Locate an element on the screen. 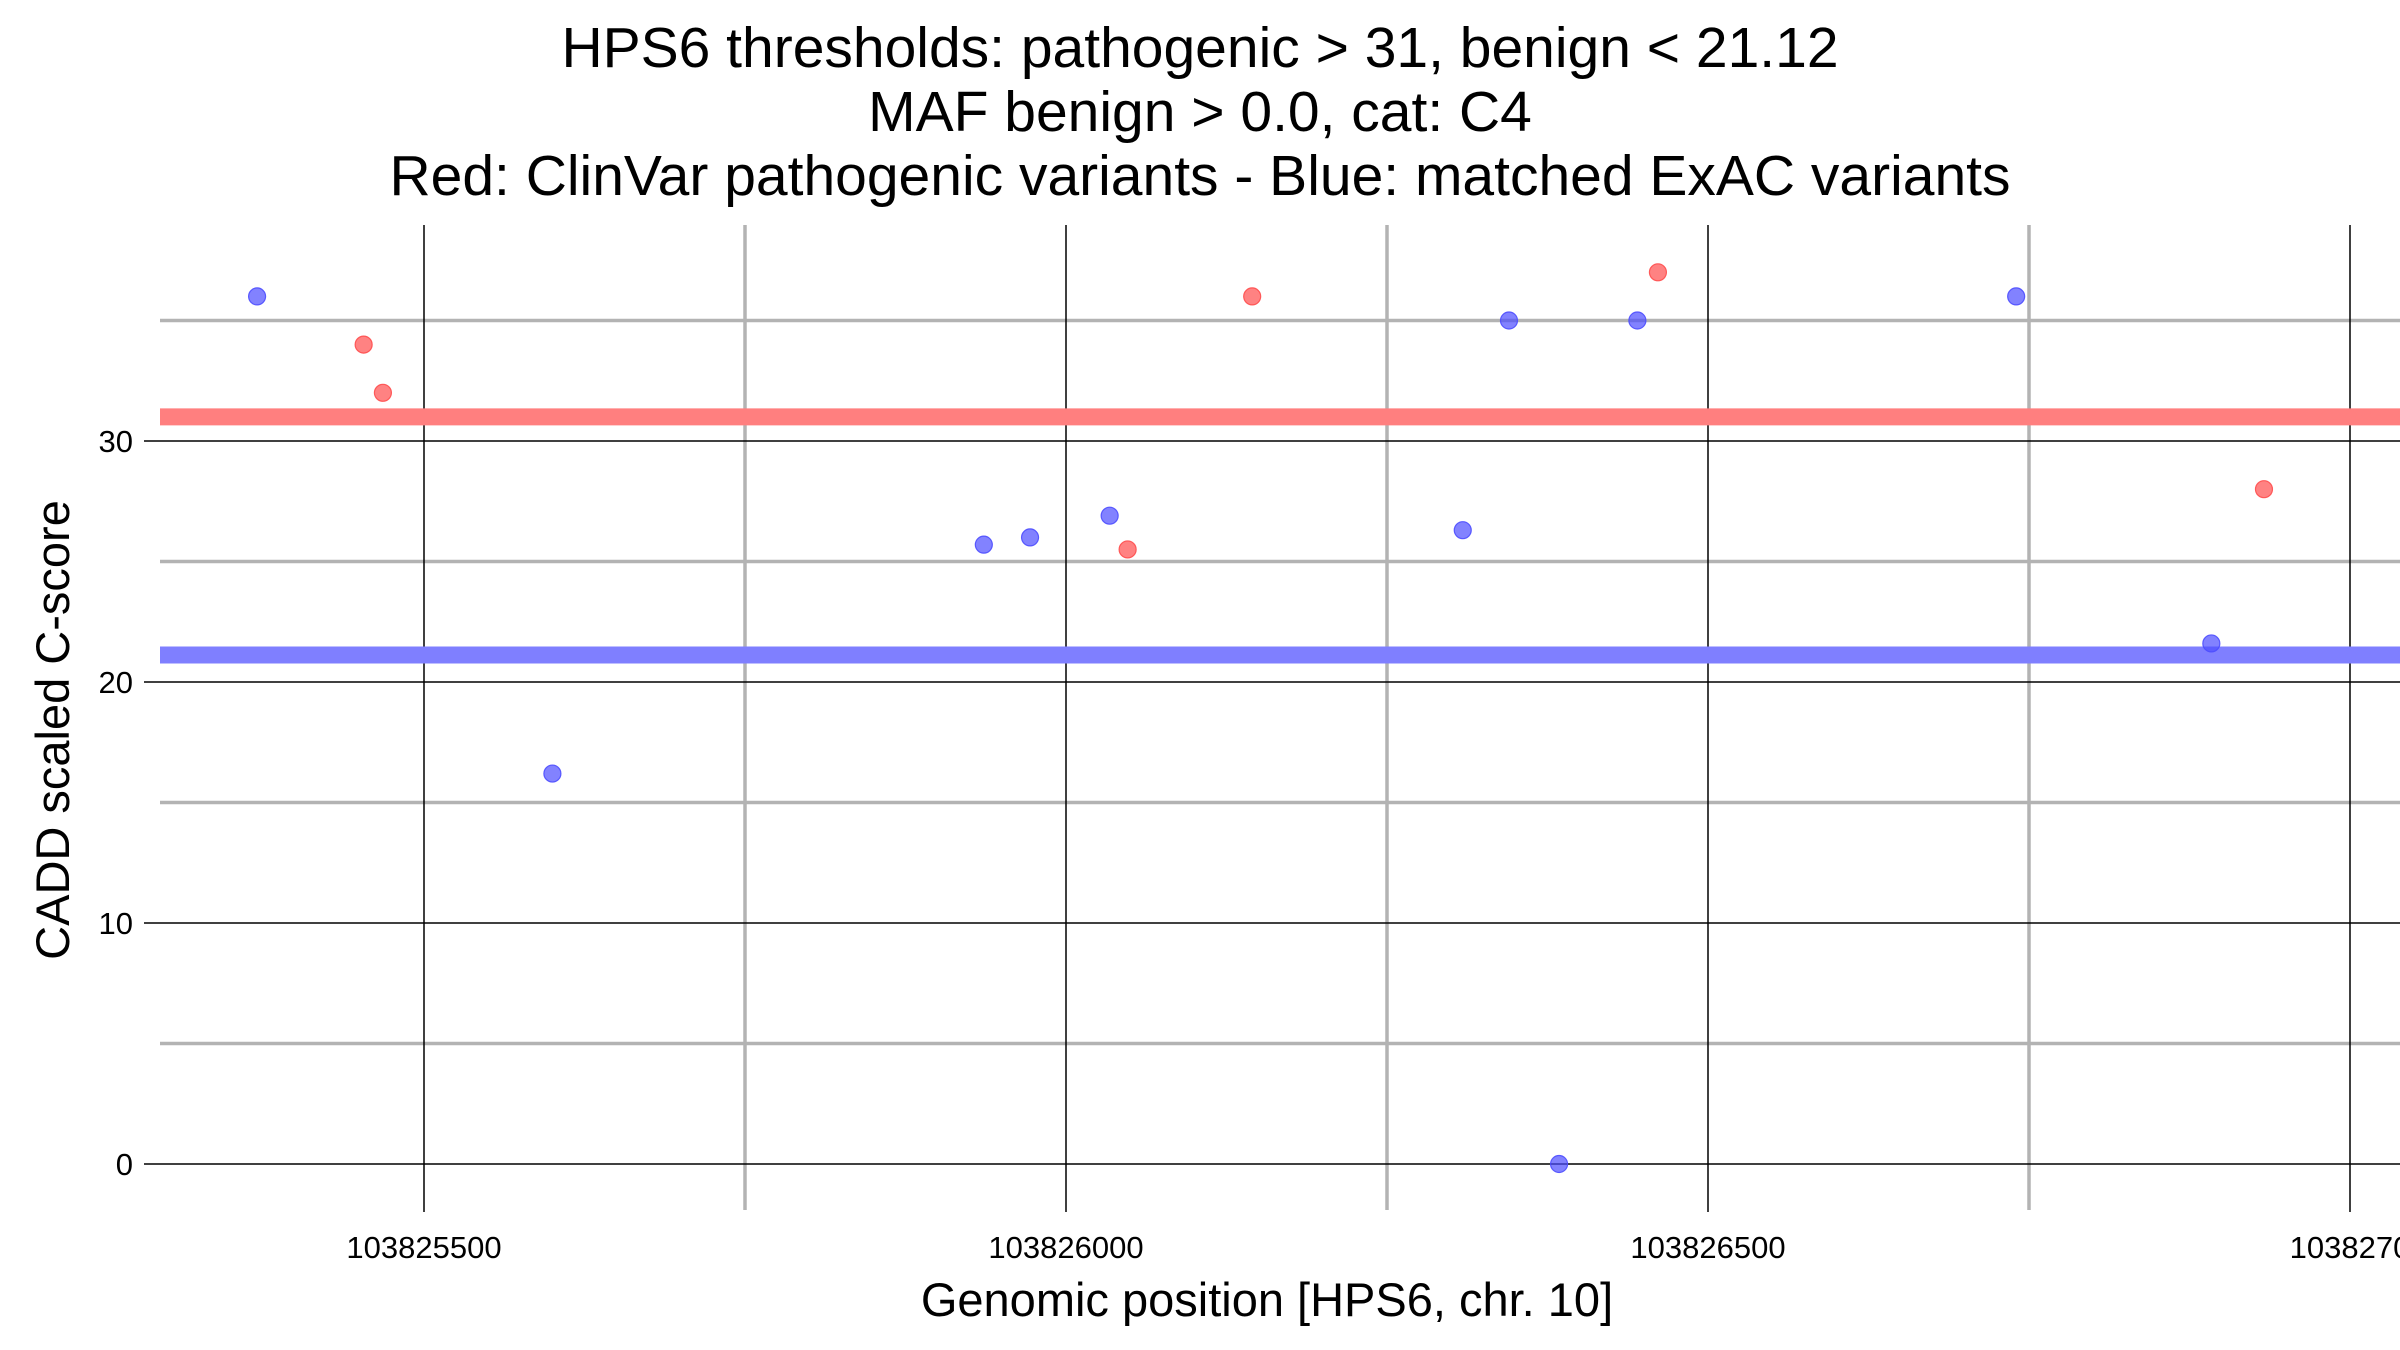 This screenshot has width=2400, height=1350. x-axis-title: Genomic position [HPS6, chr. 10] is located at coordinates (1267, 1299).